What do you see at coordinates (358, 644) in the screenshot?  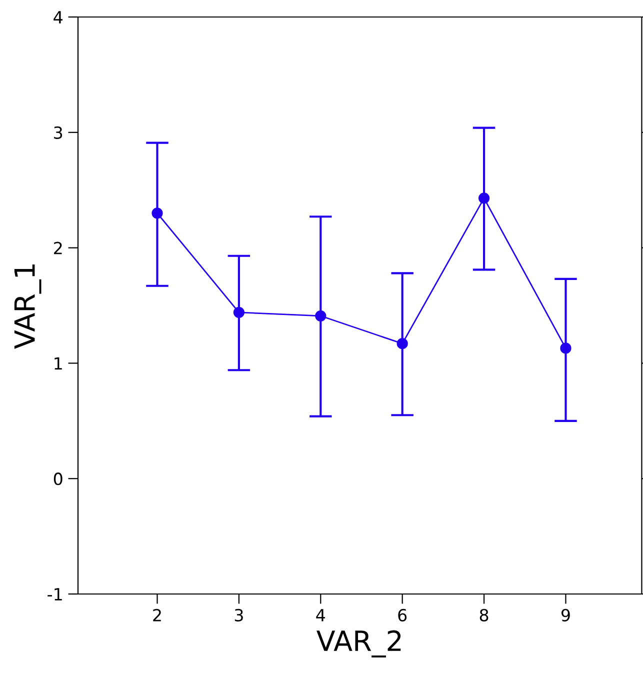 I see `x-axis-title: VAR_2` at bounding box center [358, 644].